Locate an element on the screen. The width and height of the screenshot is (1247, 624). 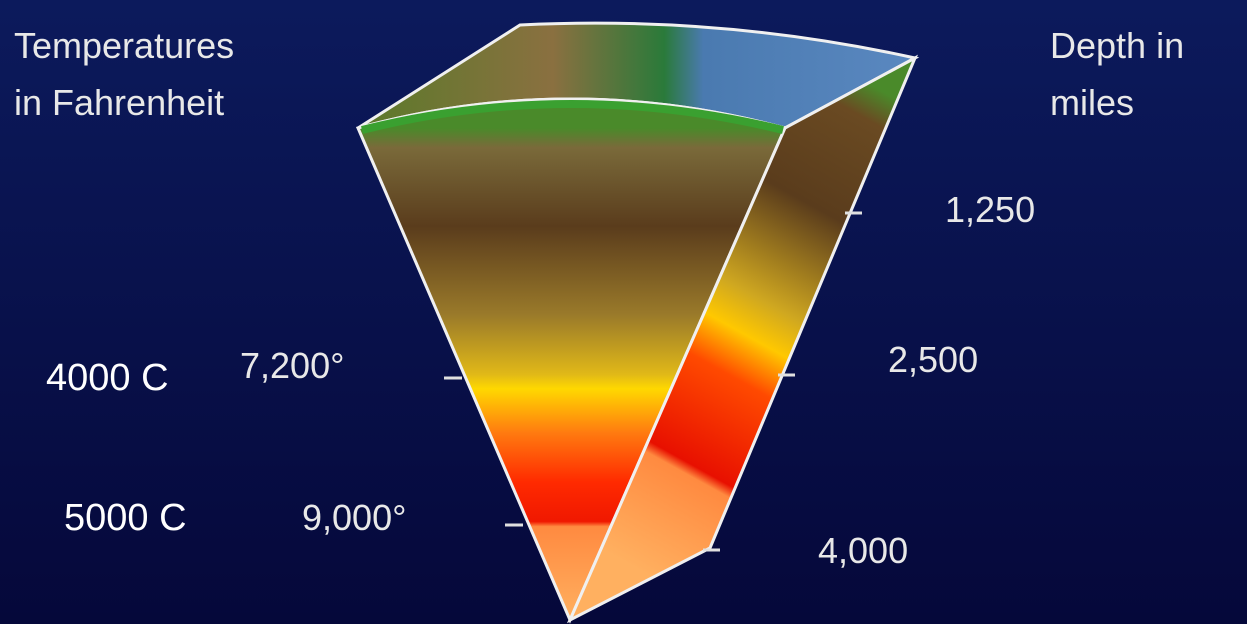
fahrenheit-label: 9,000° is located at coordinates (354, 517).